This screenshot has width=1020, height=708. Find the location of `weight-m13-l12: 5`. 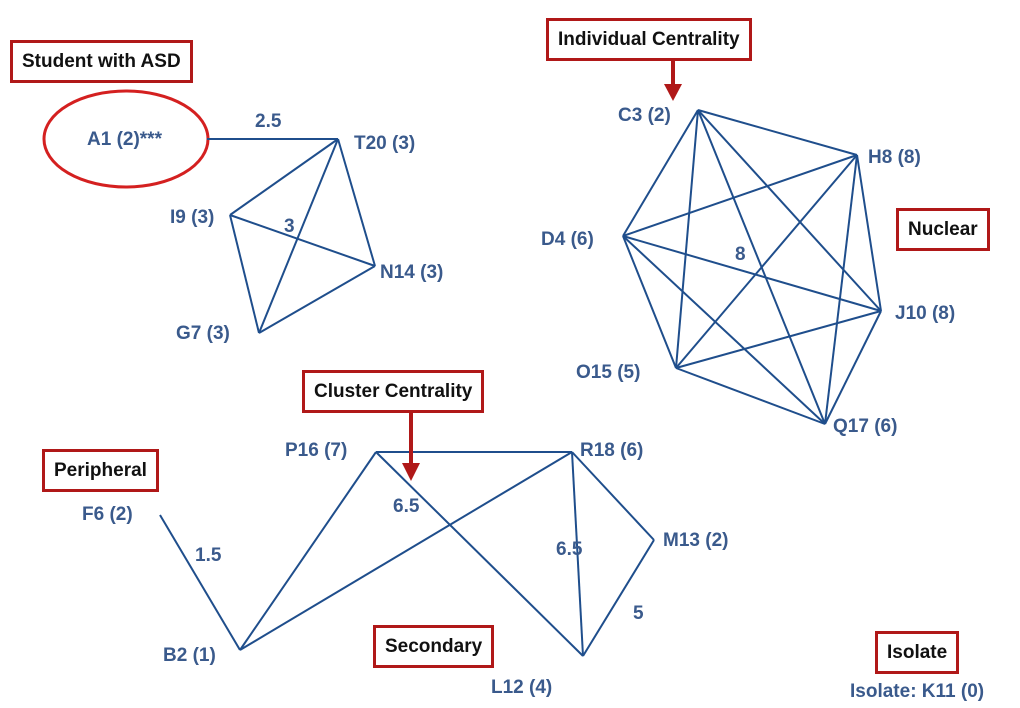

weight-m13-l12: 5 is located at coordinates (638, 613).